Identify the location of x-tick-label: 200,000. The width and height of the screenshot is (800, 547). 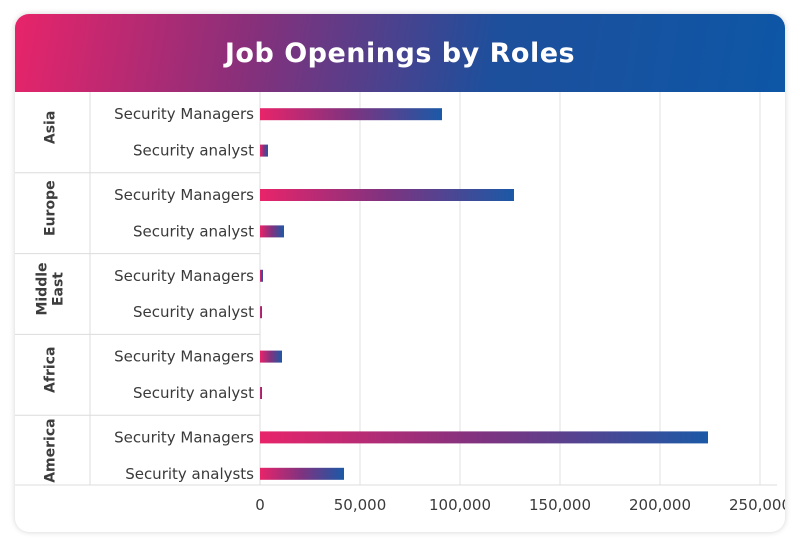
(660, 505).